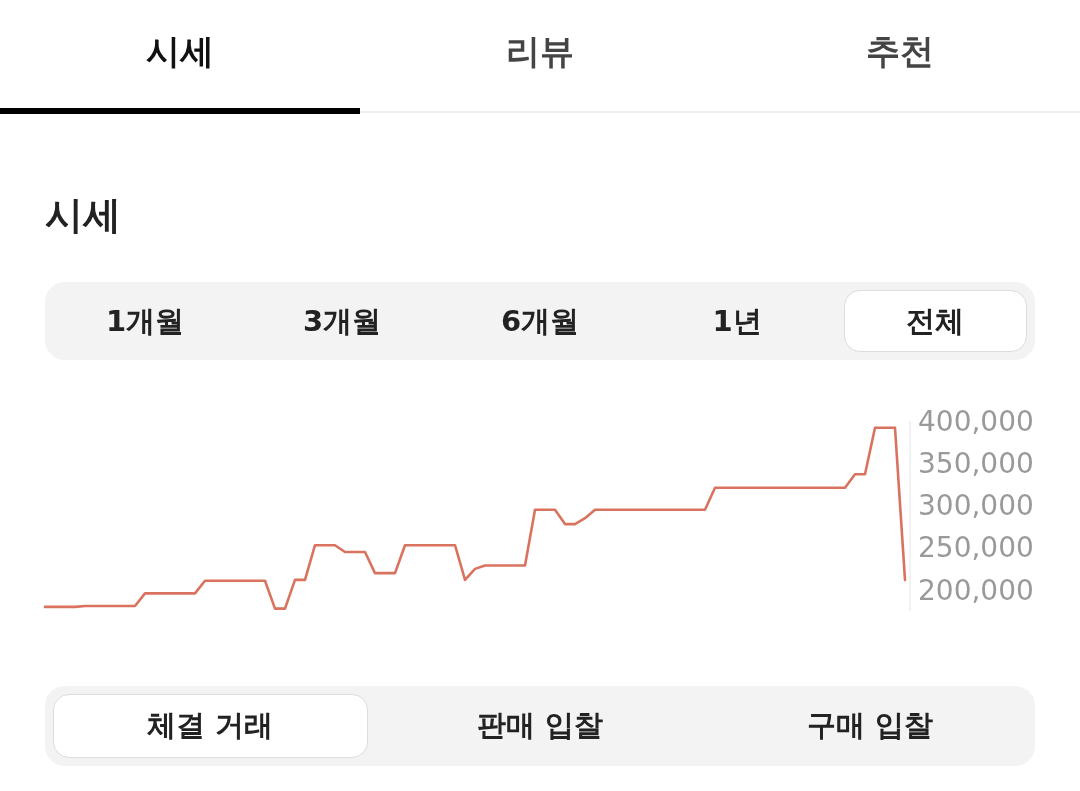 The image size is (1080, 791). Describe the element at coordinates (900, 51) in the screenshot. I see `text: 추천` at that location.